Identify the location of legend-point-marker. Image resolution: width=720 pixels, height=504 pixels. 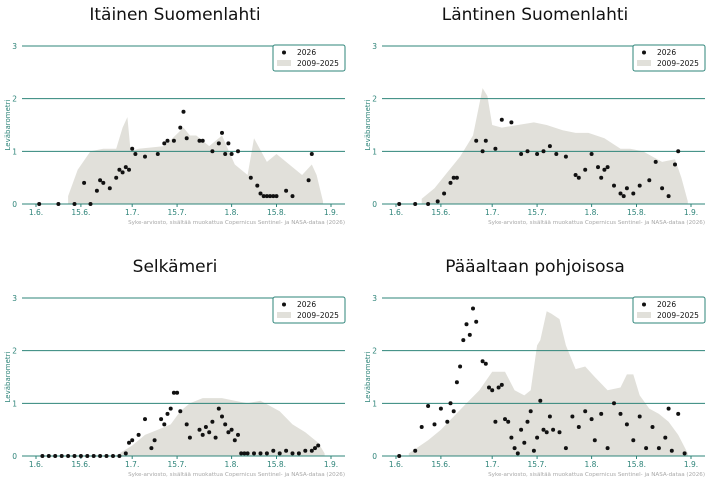
(284, 52).